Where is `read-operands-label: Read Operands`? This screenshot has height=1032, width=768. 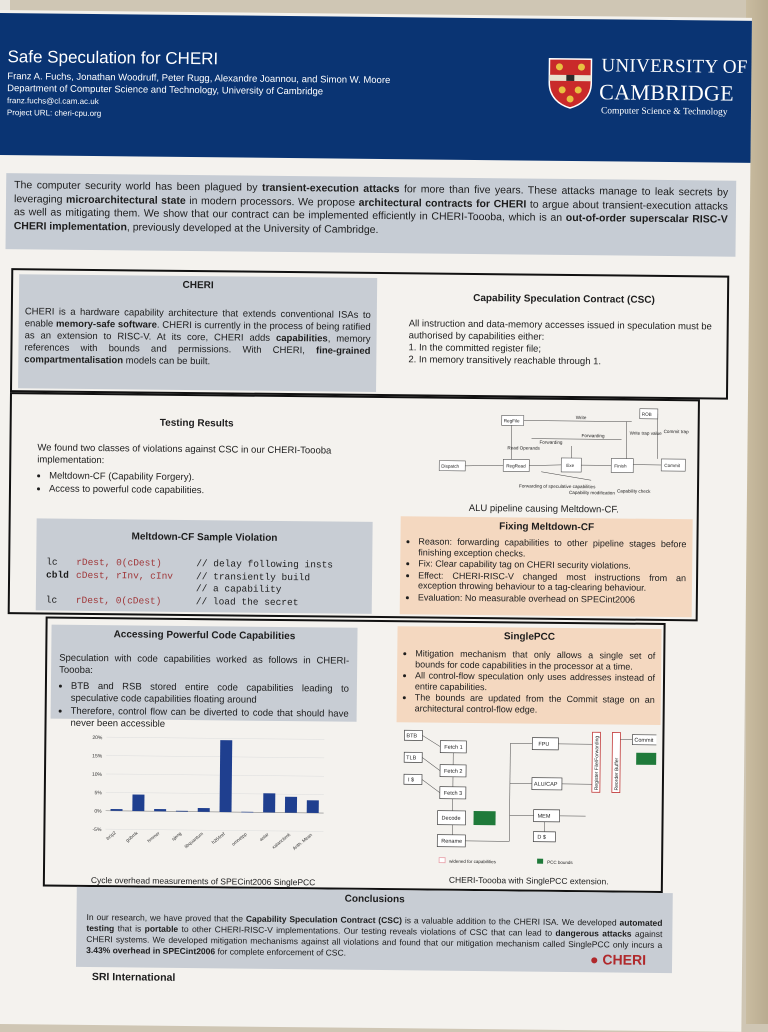 read-operands-label: Read Operands is located at coordinates (523, 447).